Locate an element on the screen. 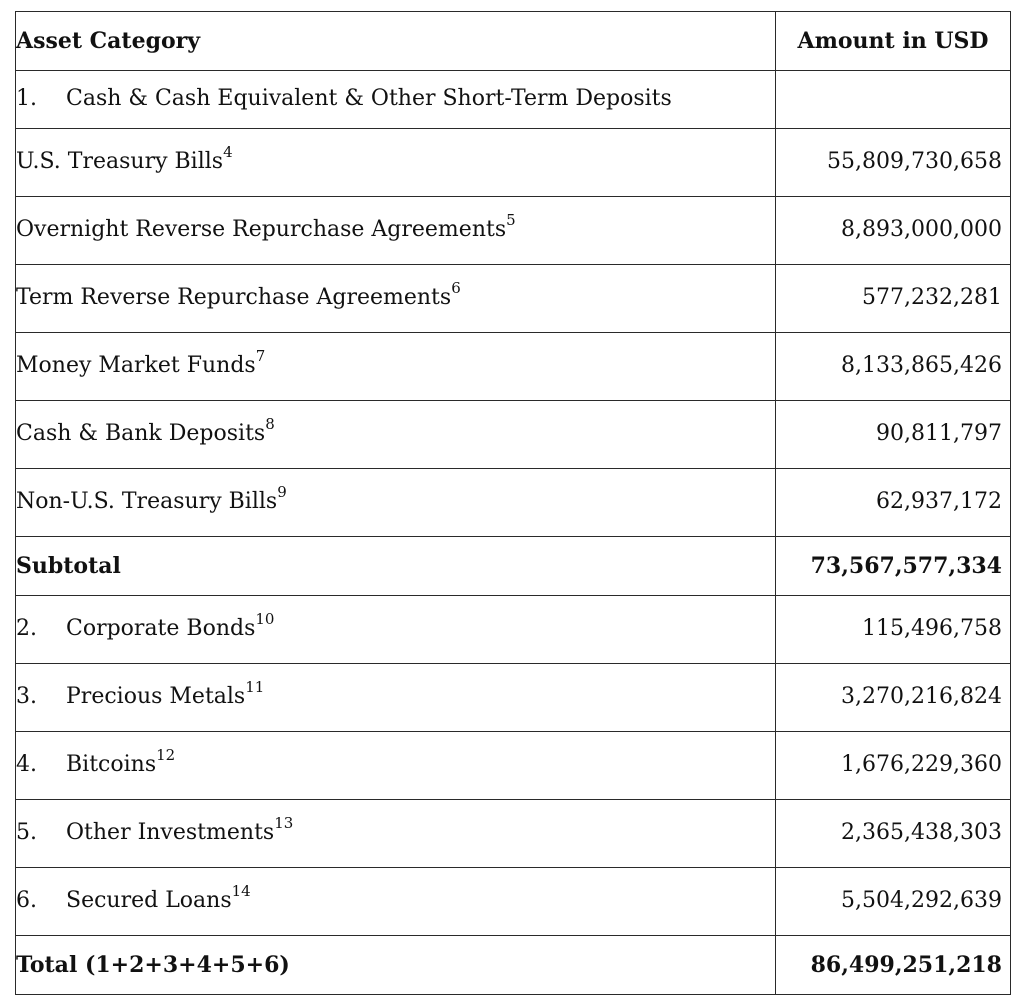 This screenshot has height=1005, width=1024. item-category-cell: Overnight Reverse Repurchase Agreements5 is located at coordinates (395, 230).